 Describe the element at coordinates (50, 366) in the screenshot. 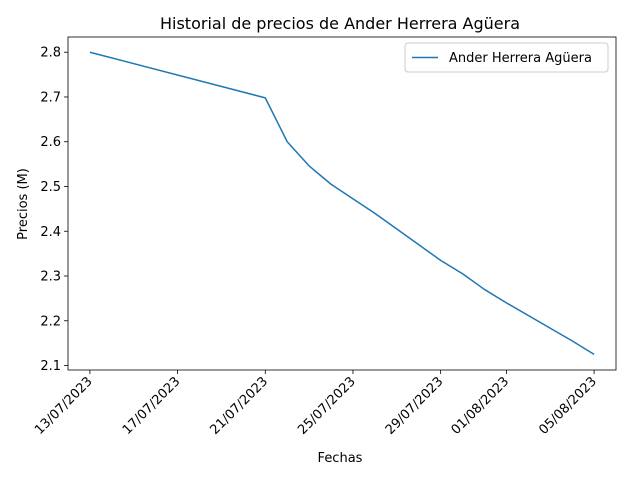

I see `y-tick-label: 2.1` at that location.